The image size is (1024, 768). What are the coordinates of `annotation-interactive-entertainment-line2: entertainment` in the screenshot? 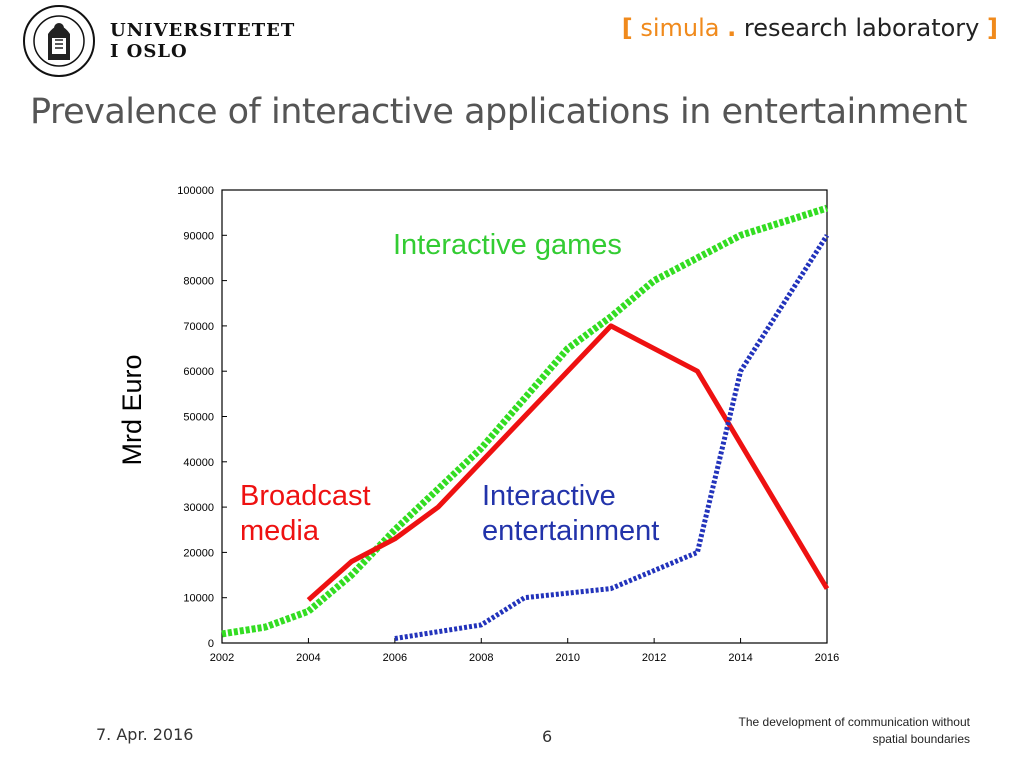 It's located at (570, 531).